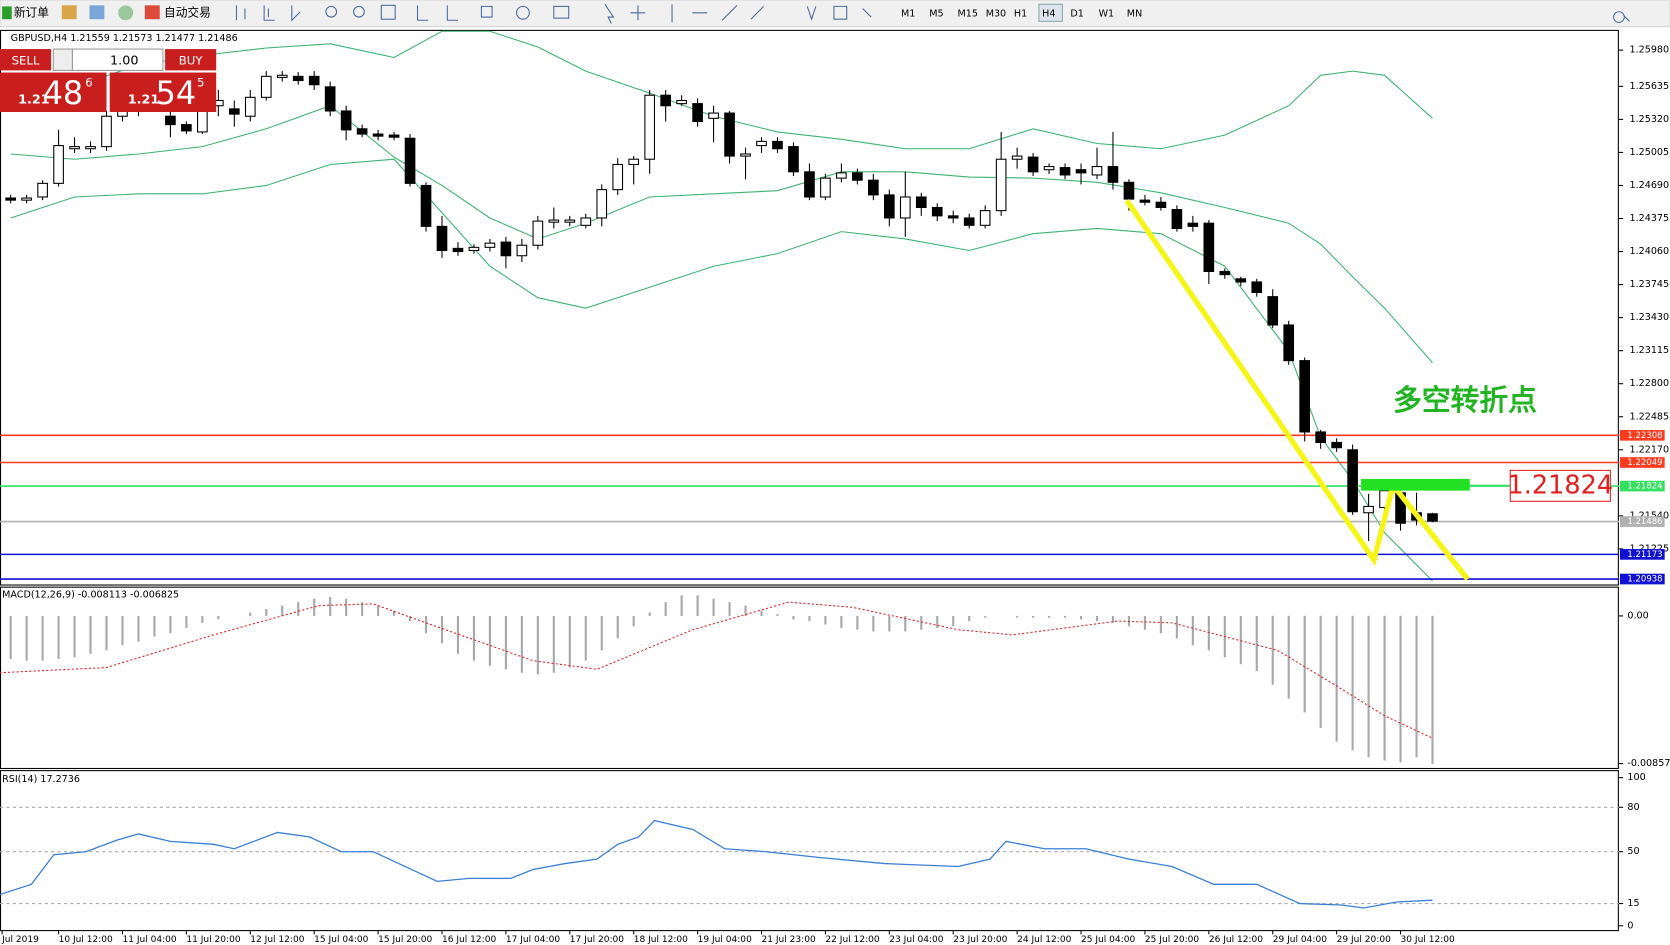  What do you see at coordinates (1364, 940) in the screenshot?
I see `time-label: 29 Jul 20:00` at bounding box center [1364, 940].